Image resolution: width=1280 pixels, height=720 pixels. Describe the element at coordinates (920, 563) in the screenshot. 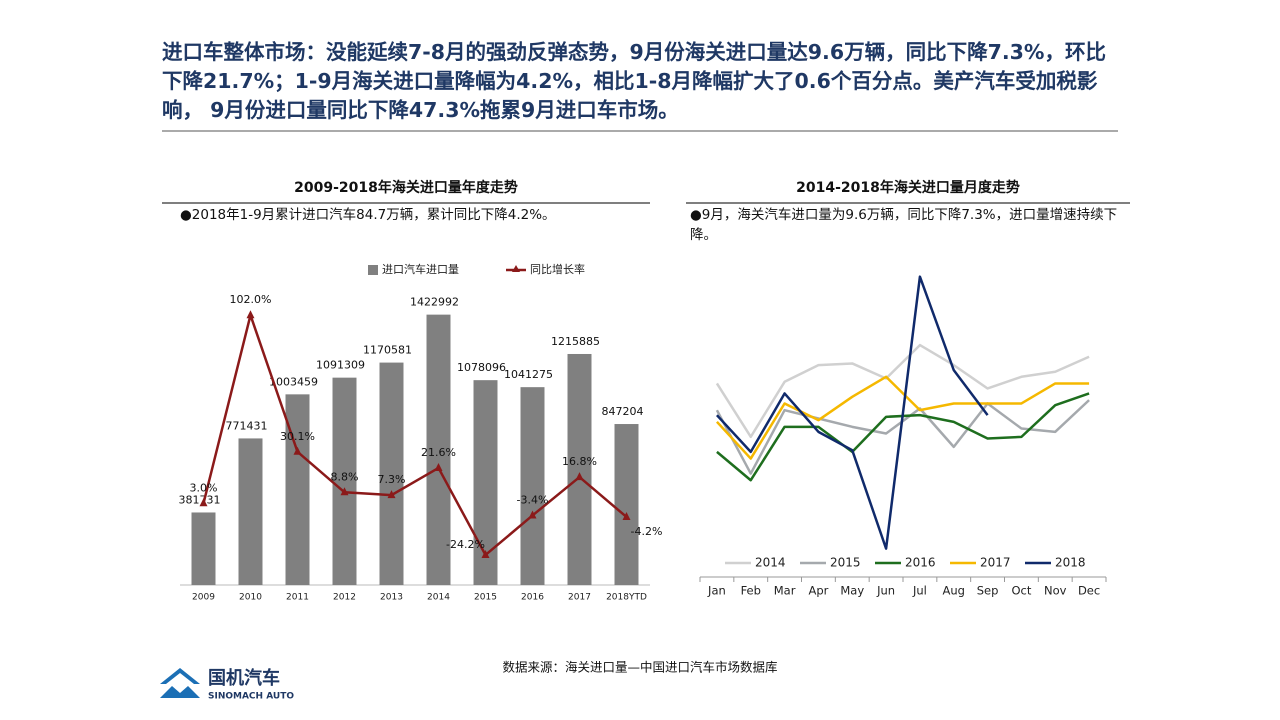

I see `legend-label: 2016` at that location.